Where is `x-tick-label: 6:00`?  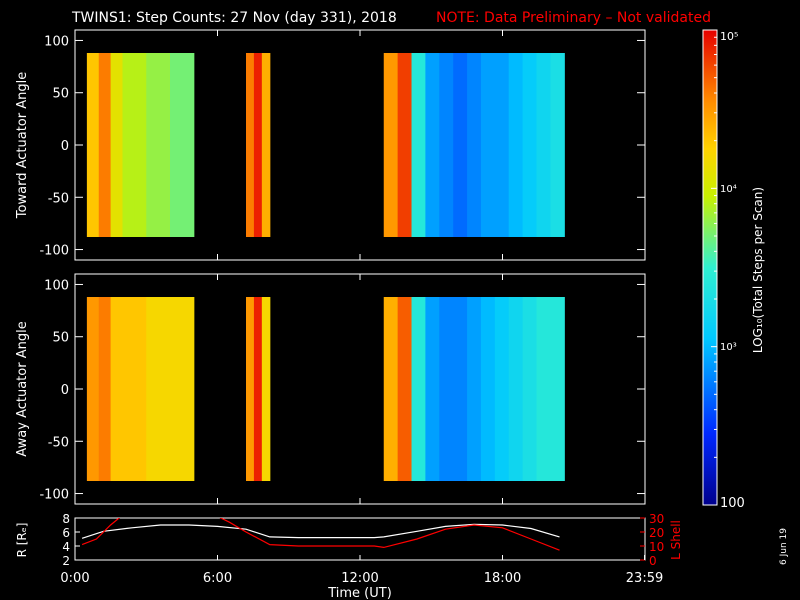
x-tick-label: 6:00 is located at coordinates (217, 578).